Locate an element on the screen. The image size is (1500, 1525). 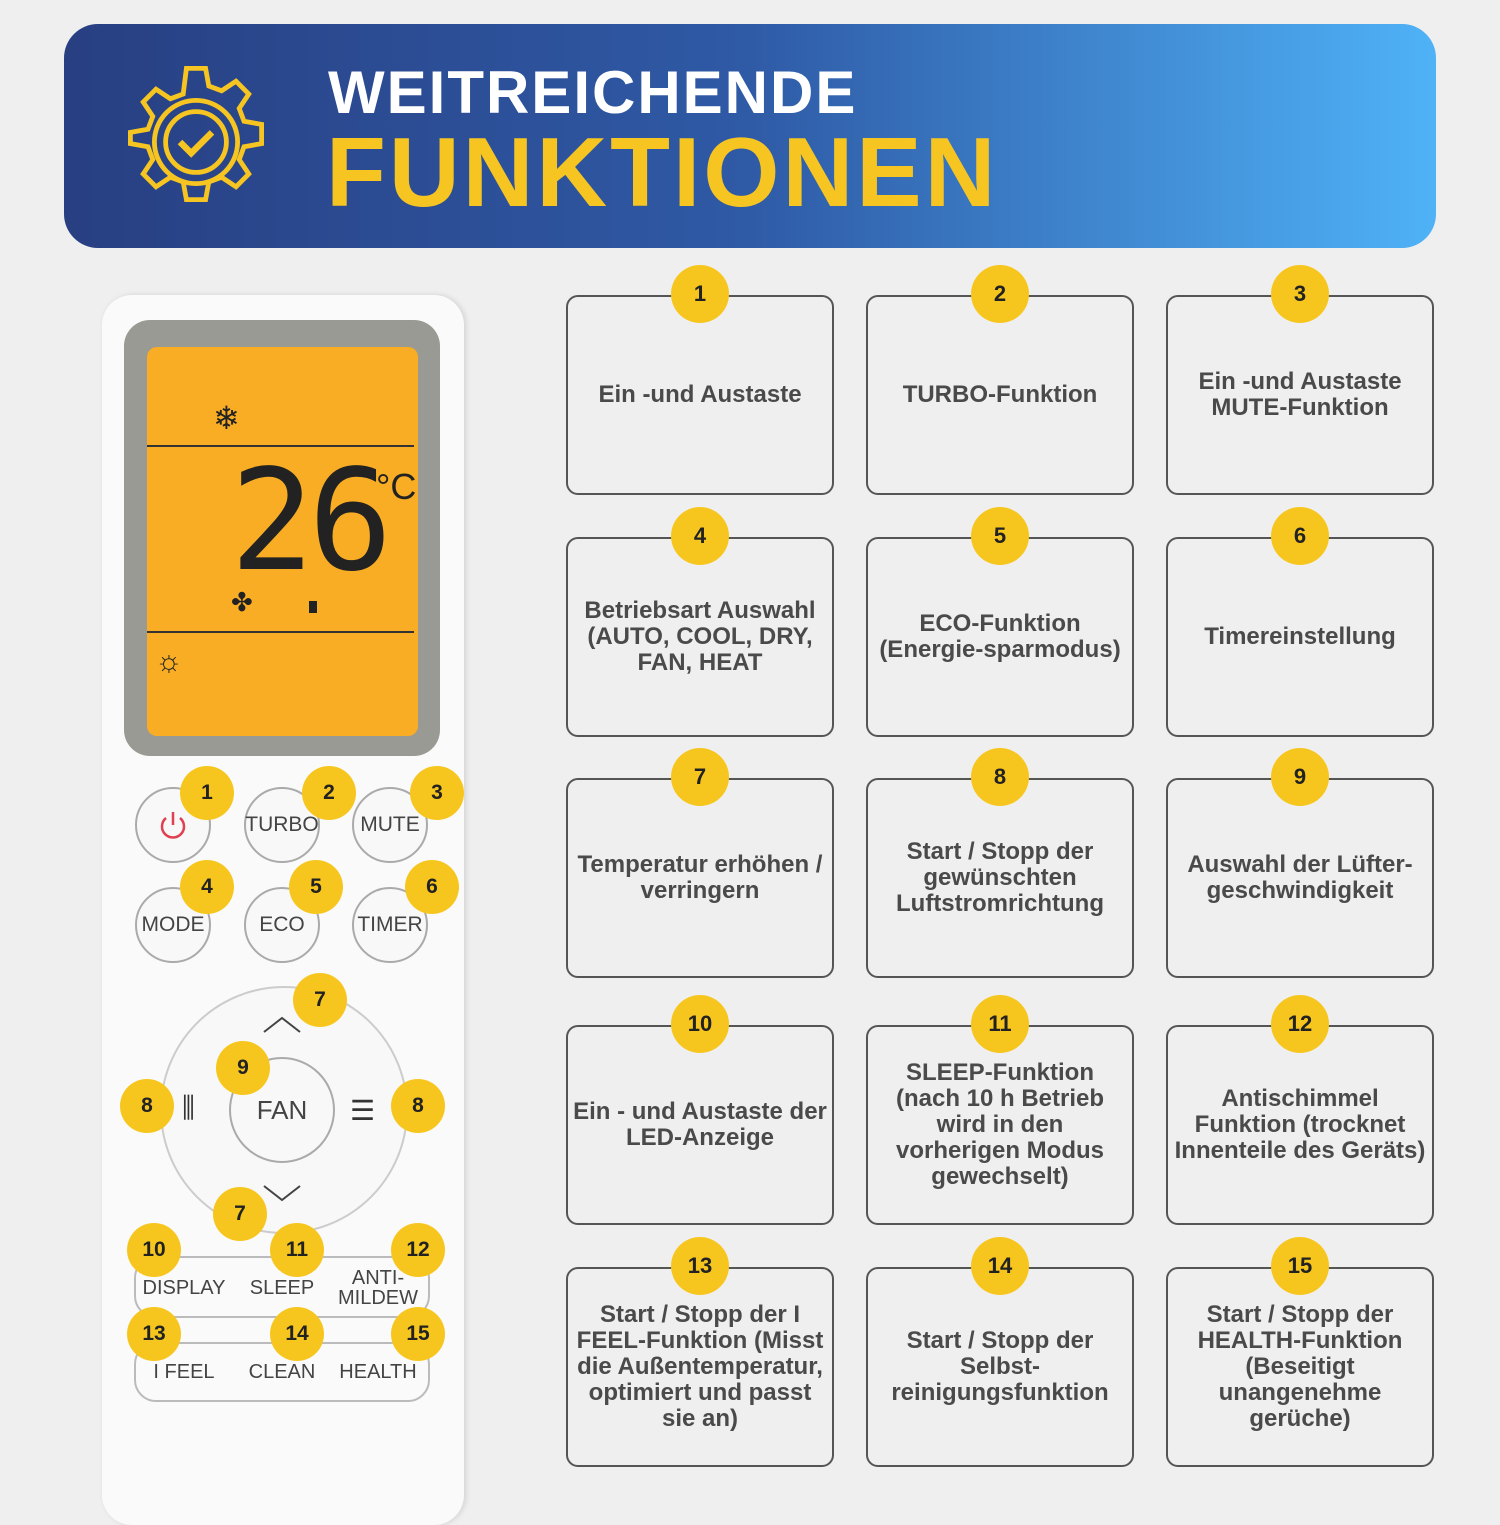
function-number-badge: 7 is located at coordinates (700, 777).